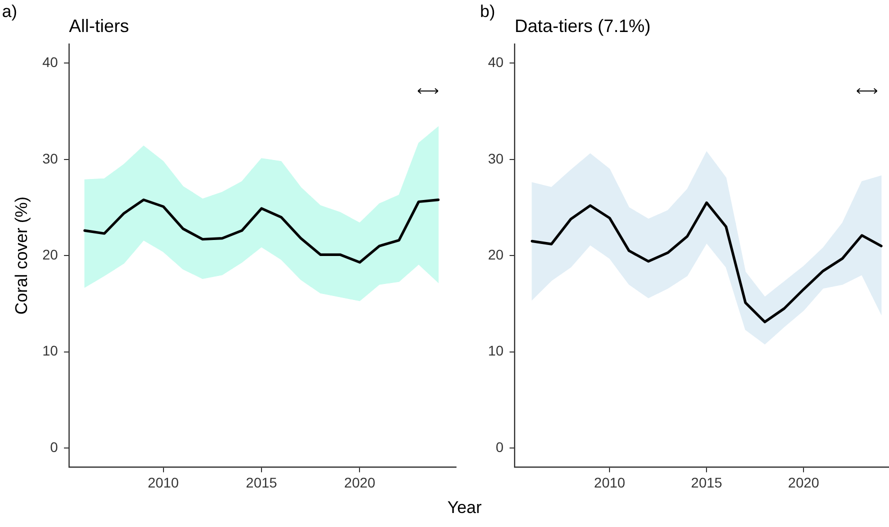  What do you see at coordinates (582, 26) in the screenshot?
I see `chart-title: Data-tiers (7.1%)` at bounding box center [582, 26].